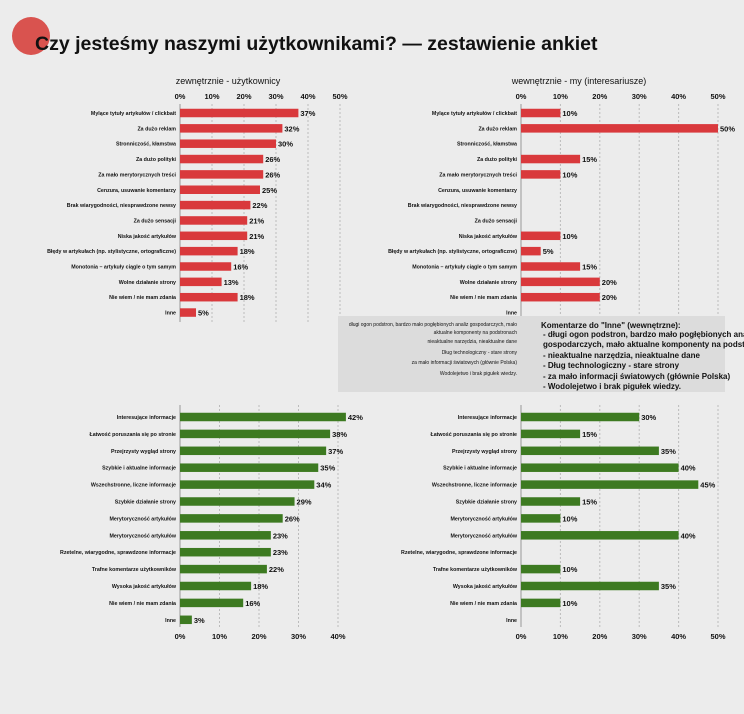  What do you see at coordinates (464, 268) in the screenshot?
I see `category-label: Monotonia – artykuły ciągle o tym samym` at bounding box center [464, 268].